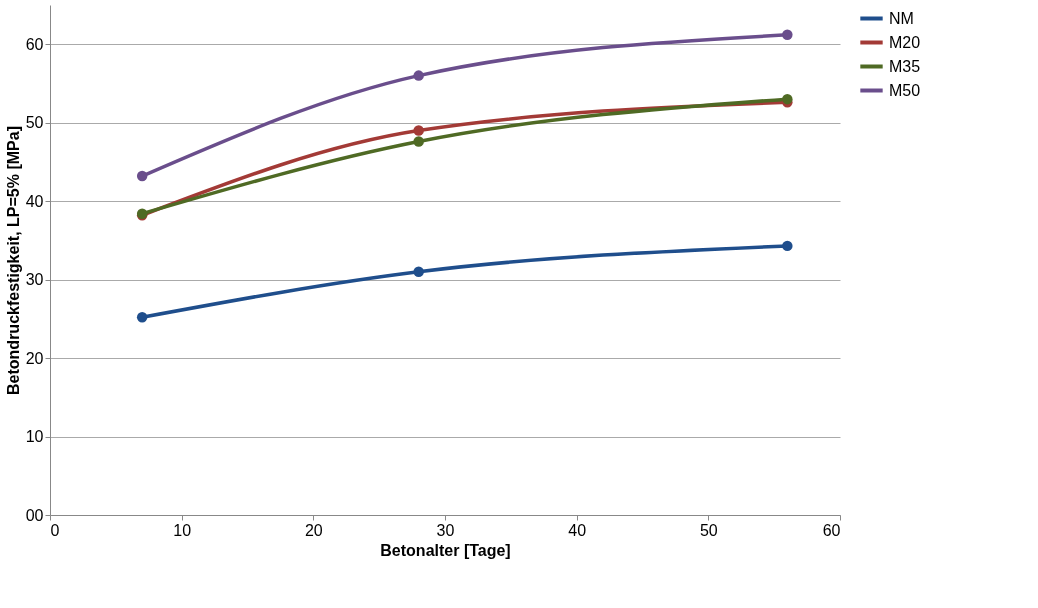  I want to click on legend-label: M50, so click(905, 90).